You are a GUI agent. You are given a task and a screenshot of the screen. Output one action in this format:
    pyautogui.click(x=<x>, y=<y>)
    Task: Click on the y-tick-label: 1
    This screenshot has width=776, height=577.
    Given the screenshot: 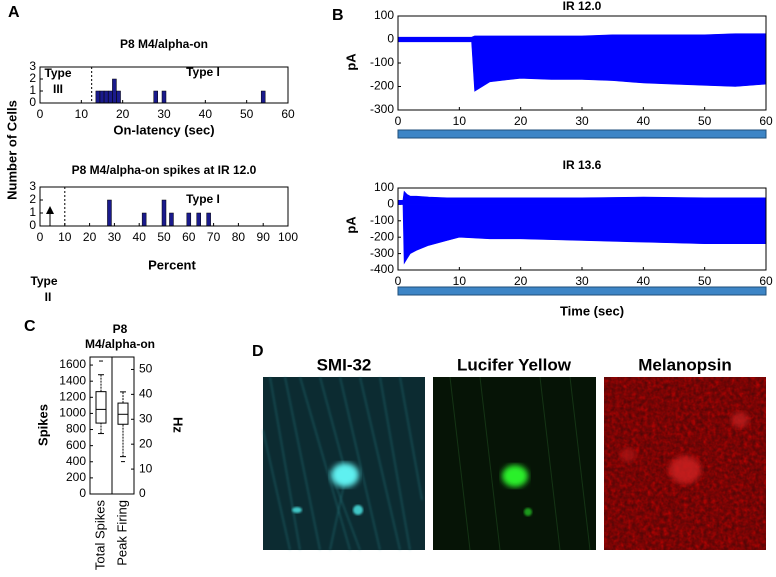 What is the action you would take?
    pyautogui.click(x=32, y=90)
    